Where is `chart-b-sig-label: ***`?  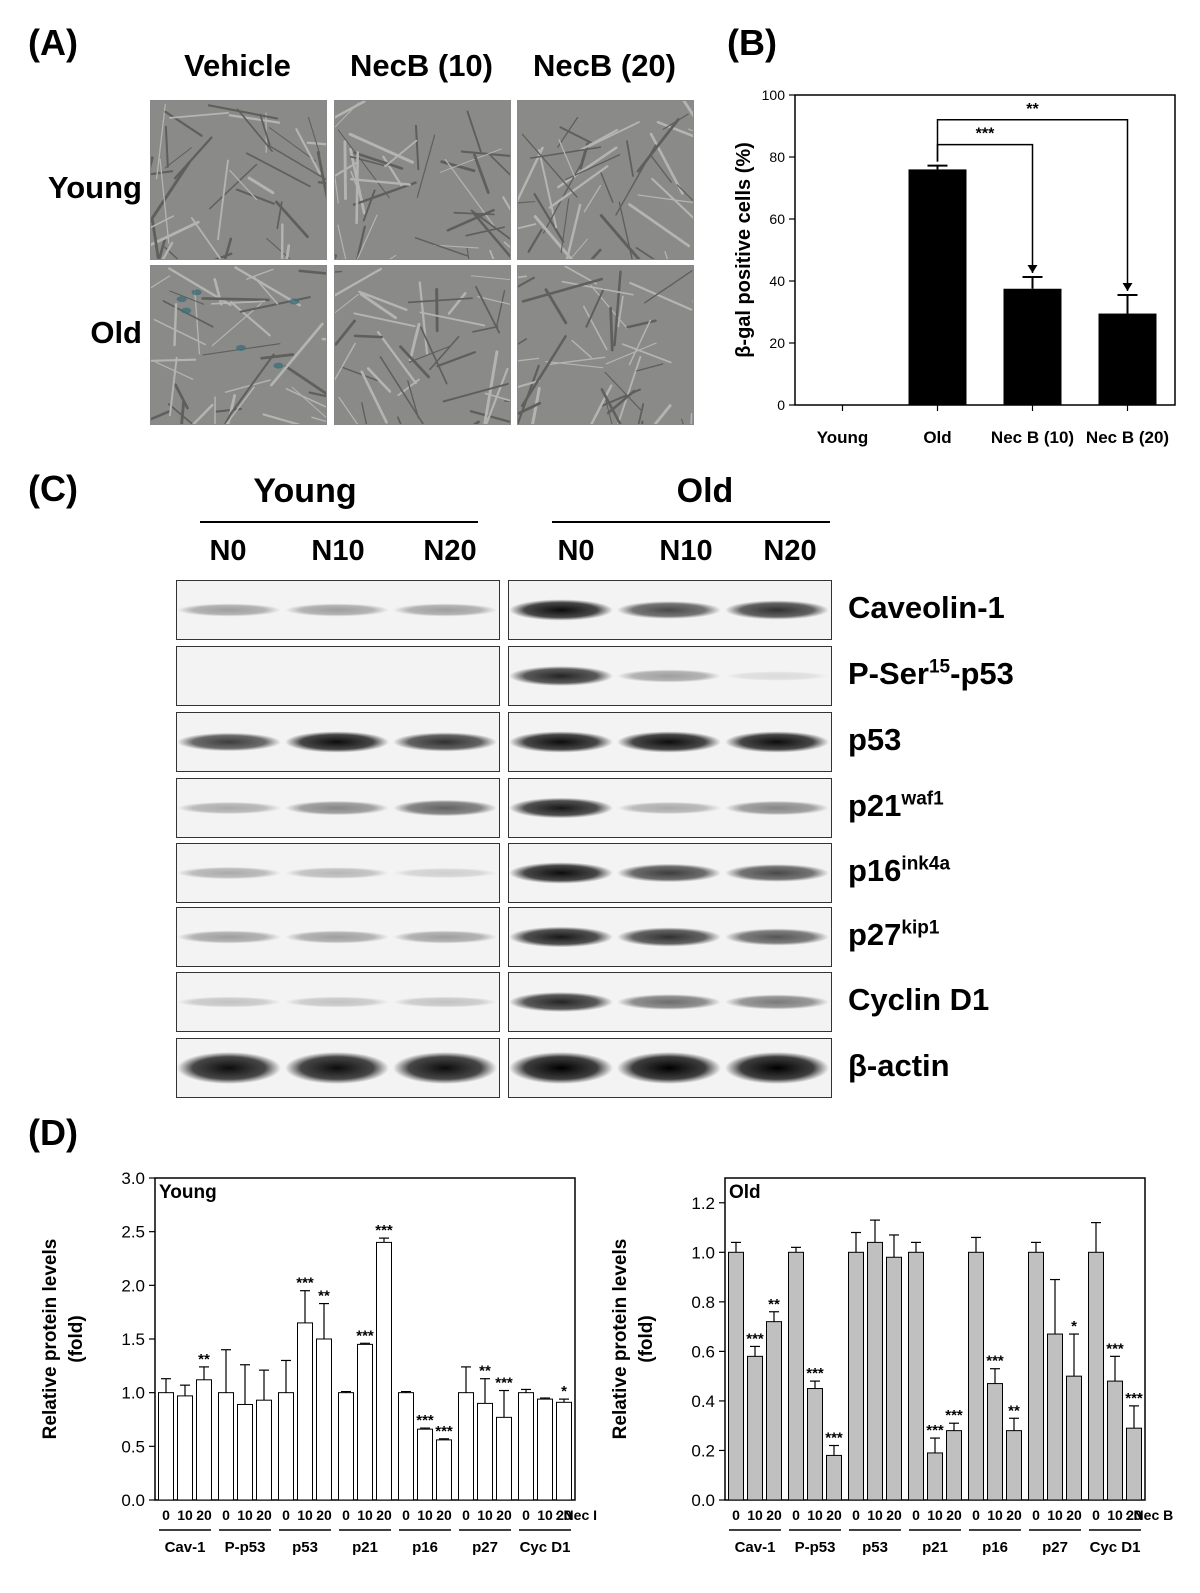
chart-b-sig-label: *** is located at coordinates (985, 134).